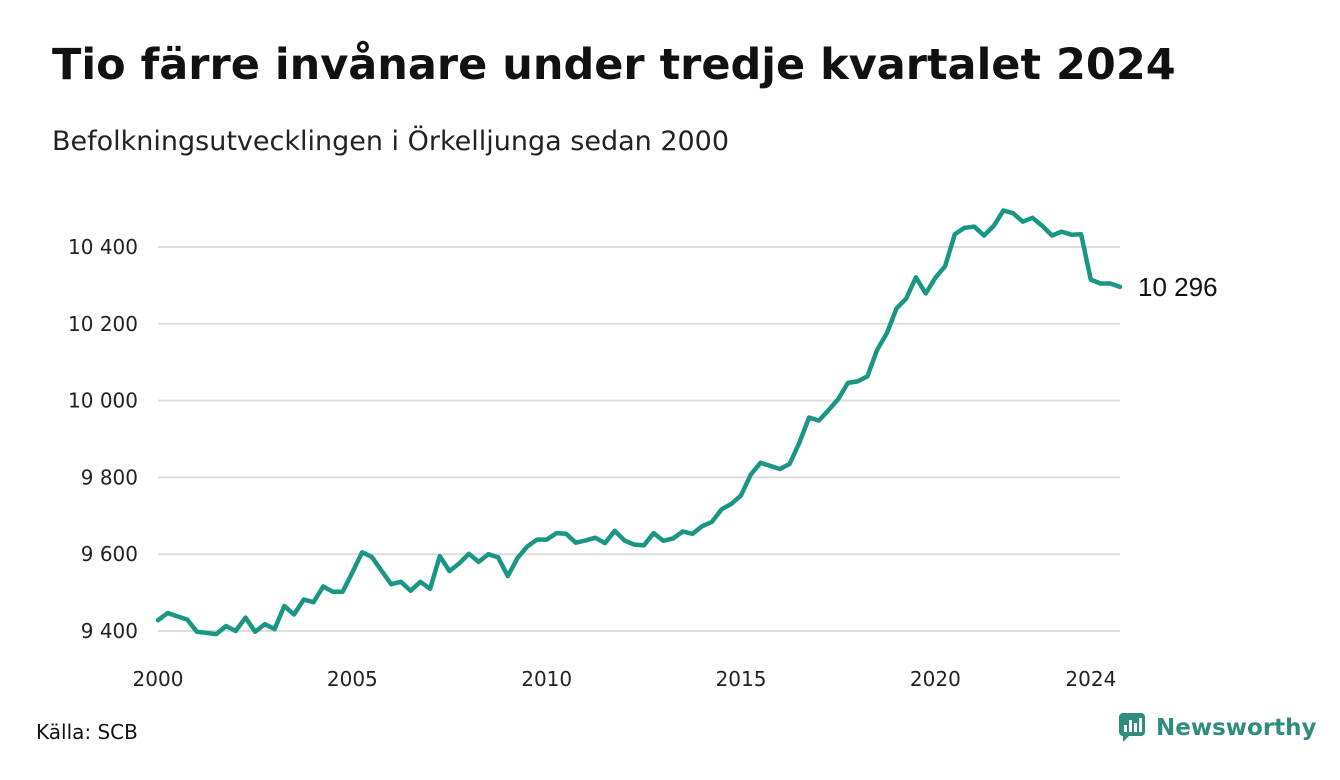 Image resolution: width=1340 pixels, height=780 pixels. What do you see at coordinates (158, 679) in the screenshot?
I see `x-tick-label: 2000` at bounding box center [158, 679].